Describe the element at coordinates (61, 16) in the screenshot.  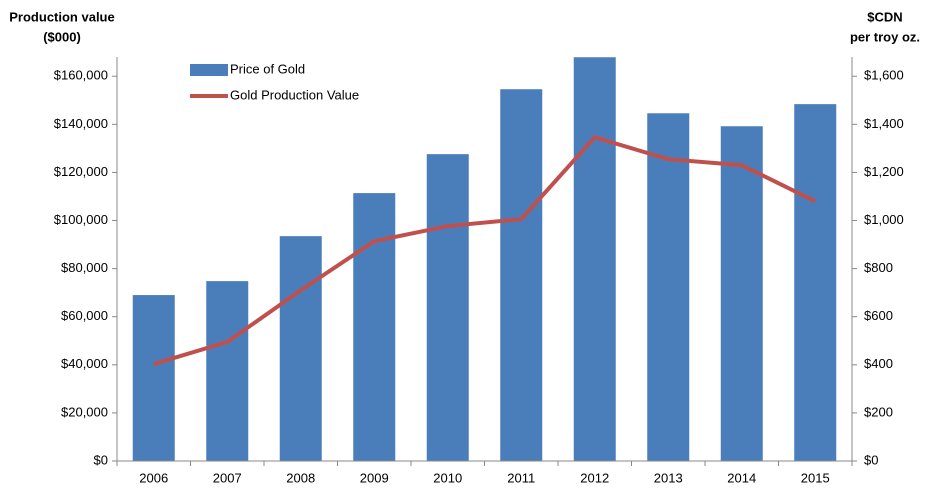
I see `y-axis-title: Production value` at that location.